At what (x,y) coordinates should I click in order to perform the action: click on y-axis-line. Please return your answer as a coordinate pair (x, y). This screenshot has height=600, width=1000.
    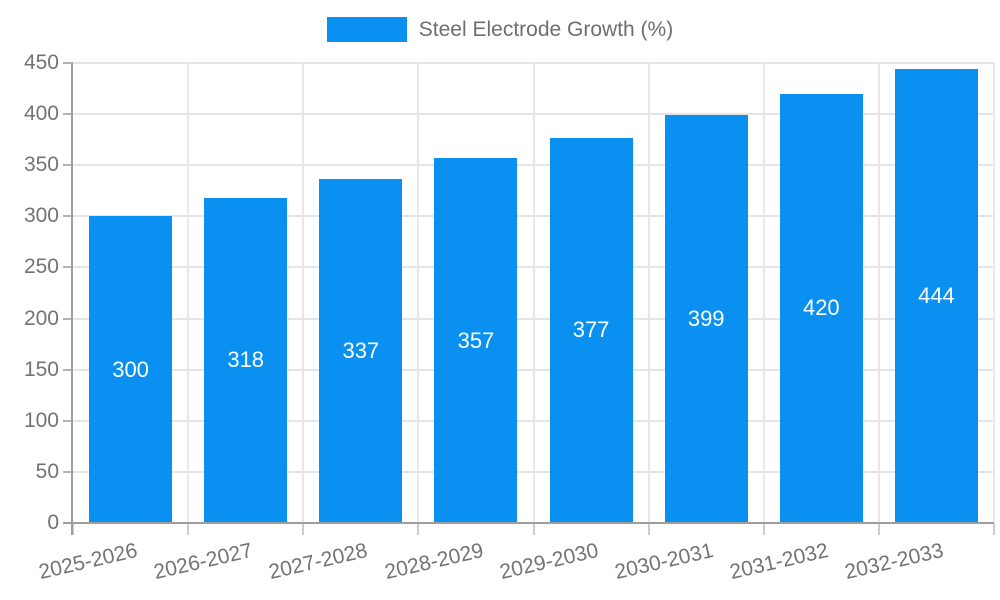
    Looking at the image, I should click on (72, 299).